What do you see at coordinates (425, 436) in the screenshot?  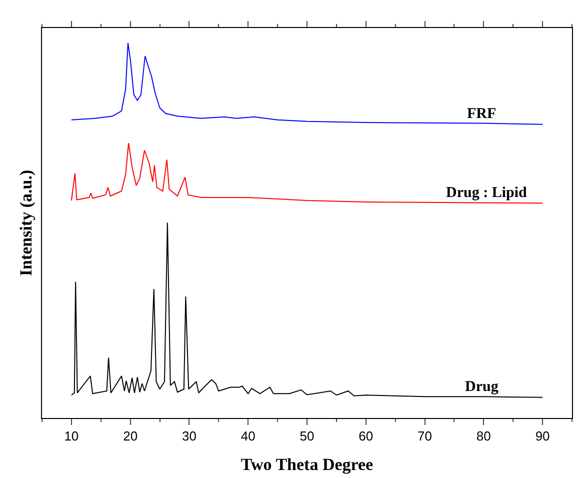 I see `x-tick-label: 70` at bounding box center [425, 436].